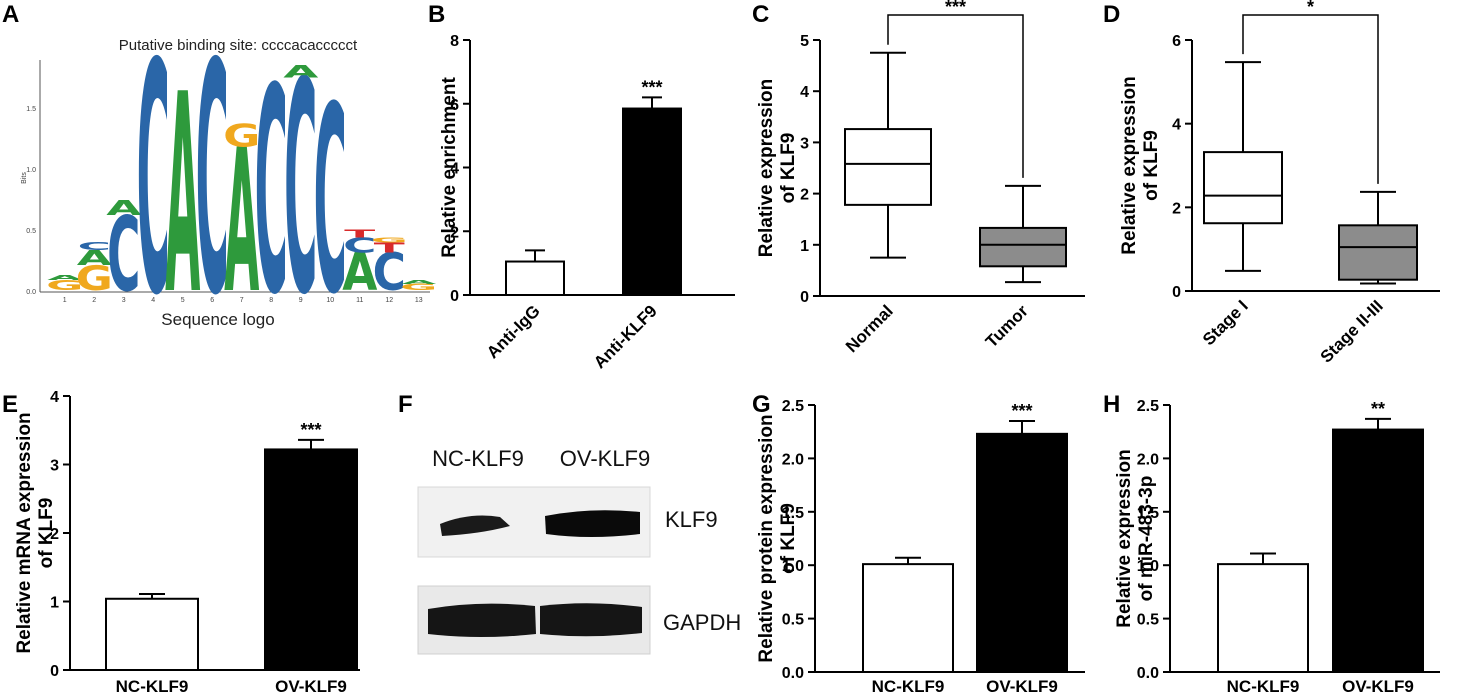 This screenshot has width=1459, height=695. What do you see at coordinates (478, 458) in the screenshot?
I see `lane-label-nc: NC-KLF9` at bounding box center [478, 458].